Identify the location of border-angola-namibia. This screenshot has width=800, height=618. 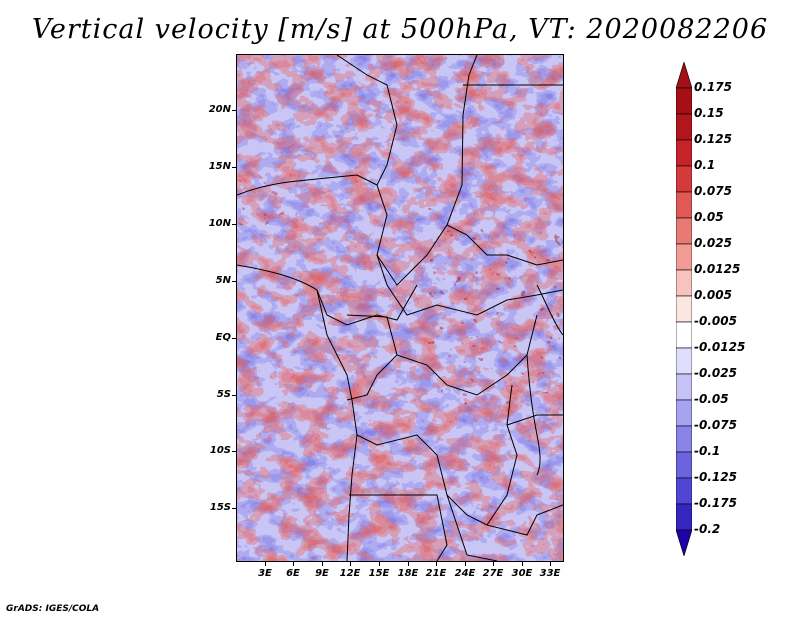
(398, 527).